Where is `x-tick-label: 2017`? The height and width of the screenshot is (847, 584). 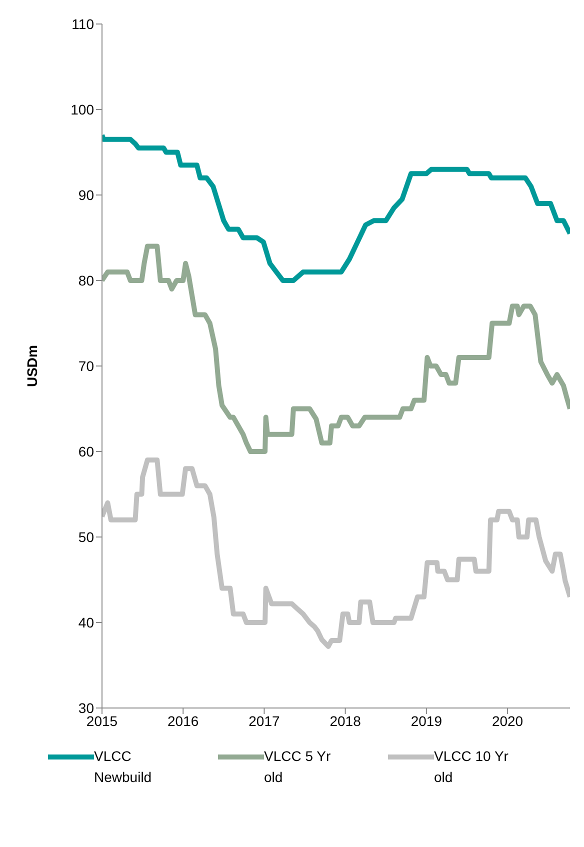 x-tick-label: 2017 is located at coordinates (264, 720).